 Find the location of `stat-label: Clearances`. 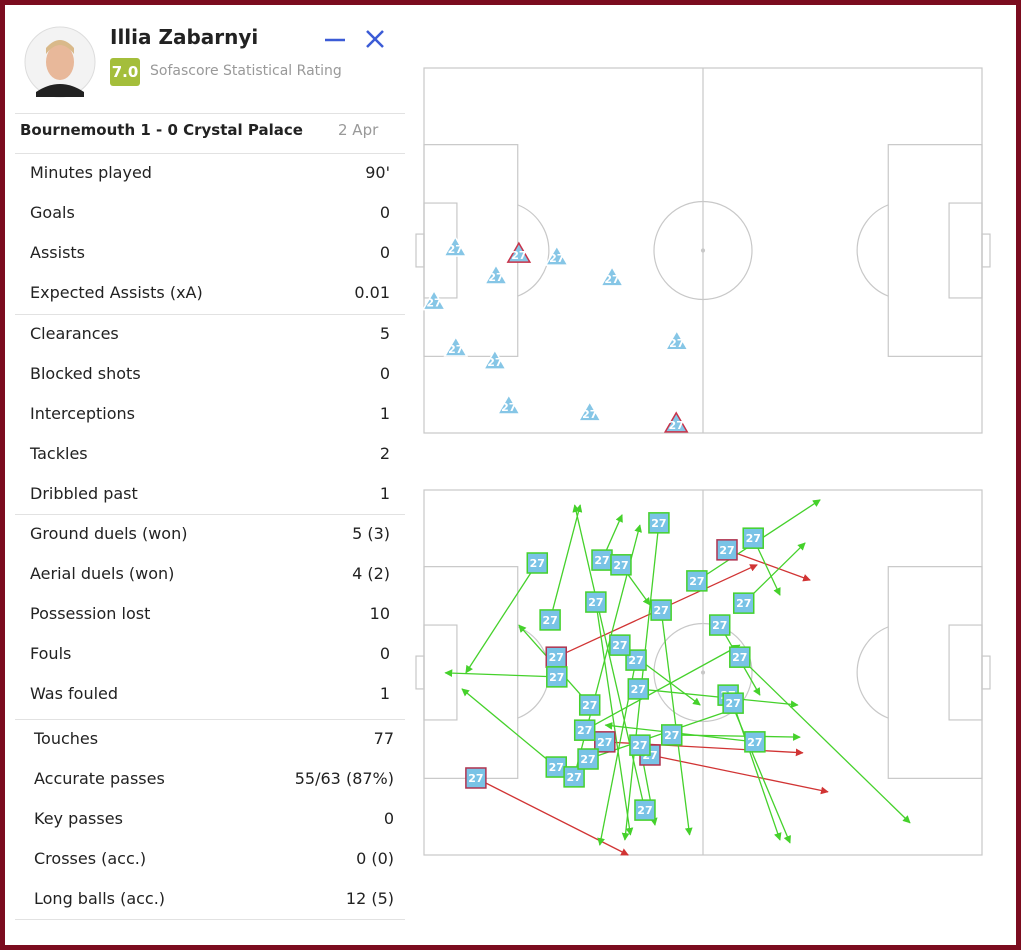

stat-label: Clearances is located at coordinates (74, 333).